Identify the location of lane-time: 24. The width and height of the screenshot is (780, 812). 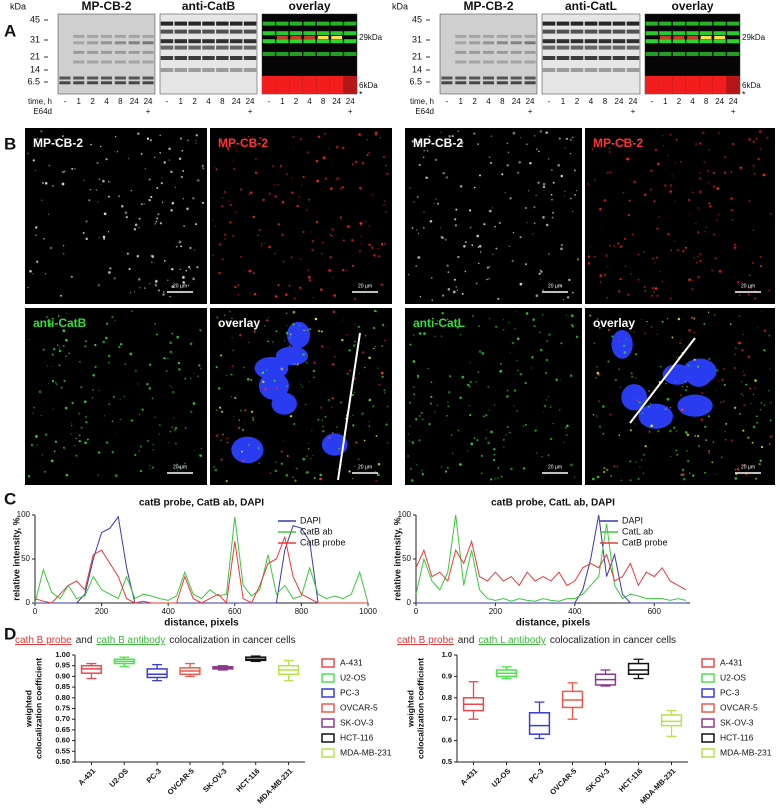
(619, 101).